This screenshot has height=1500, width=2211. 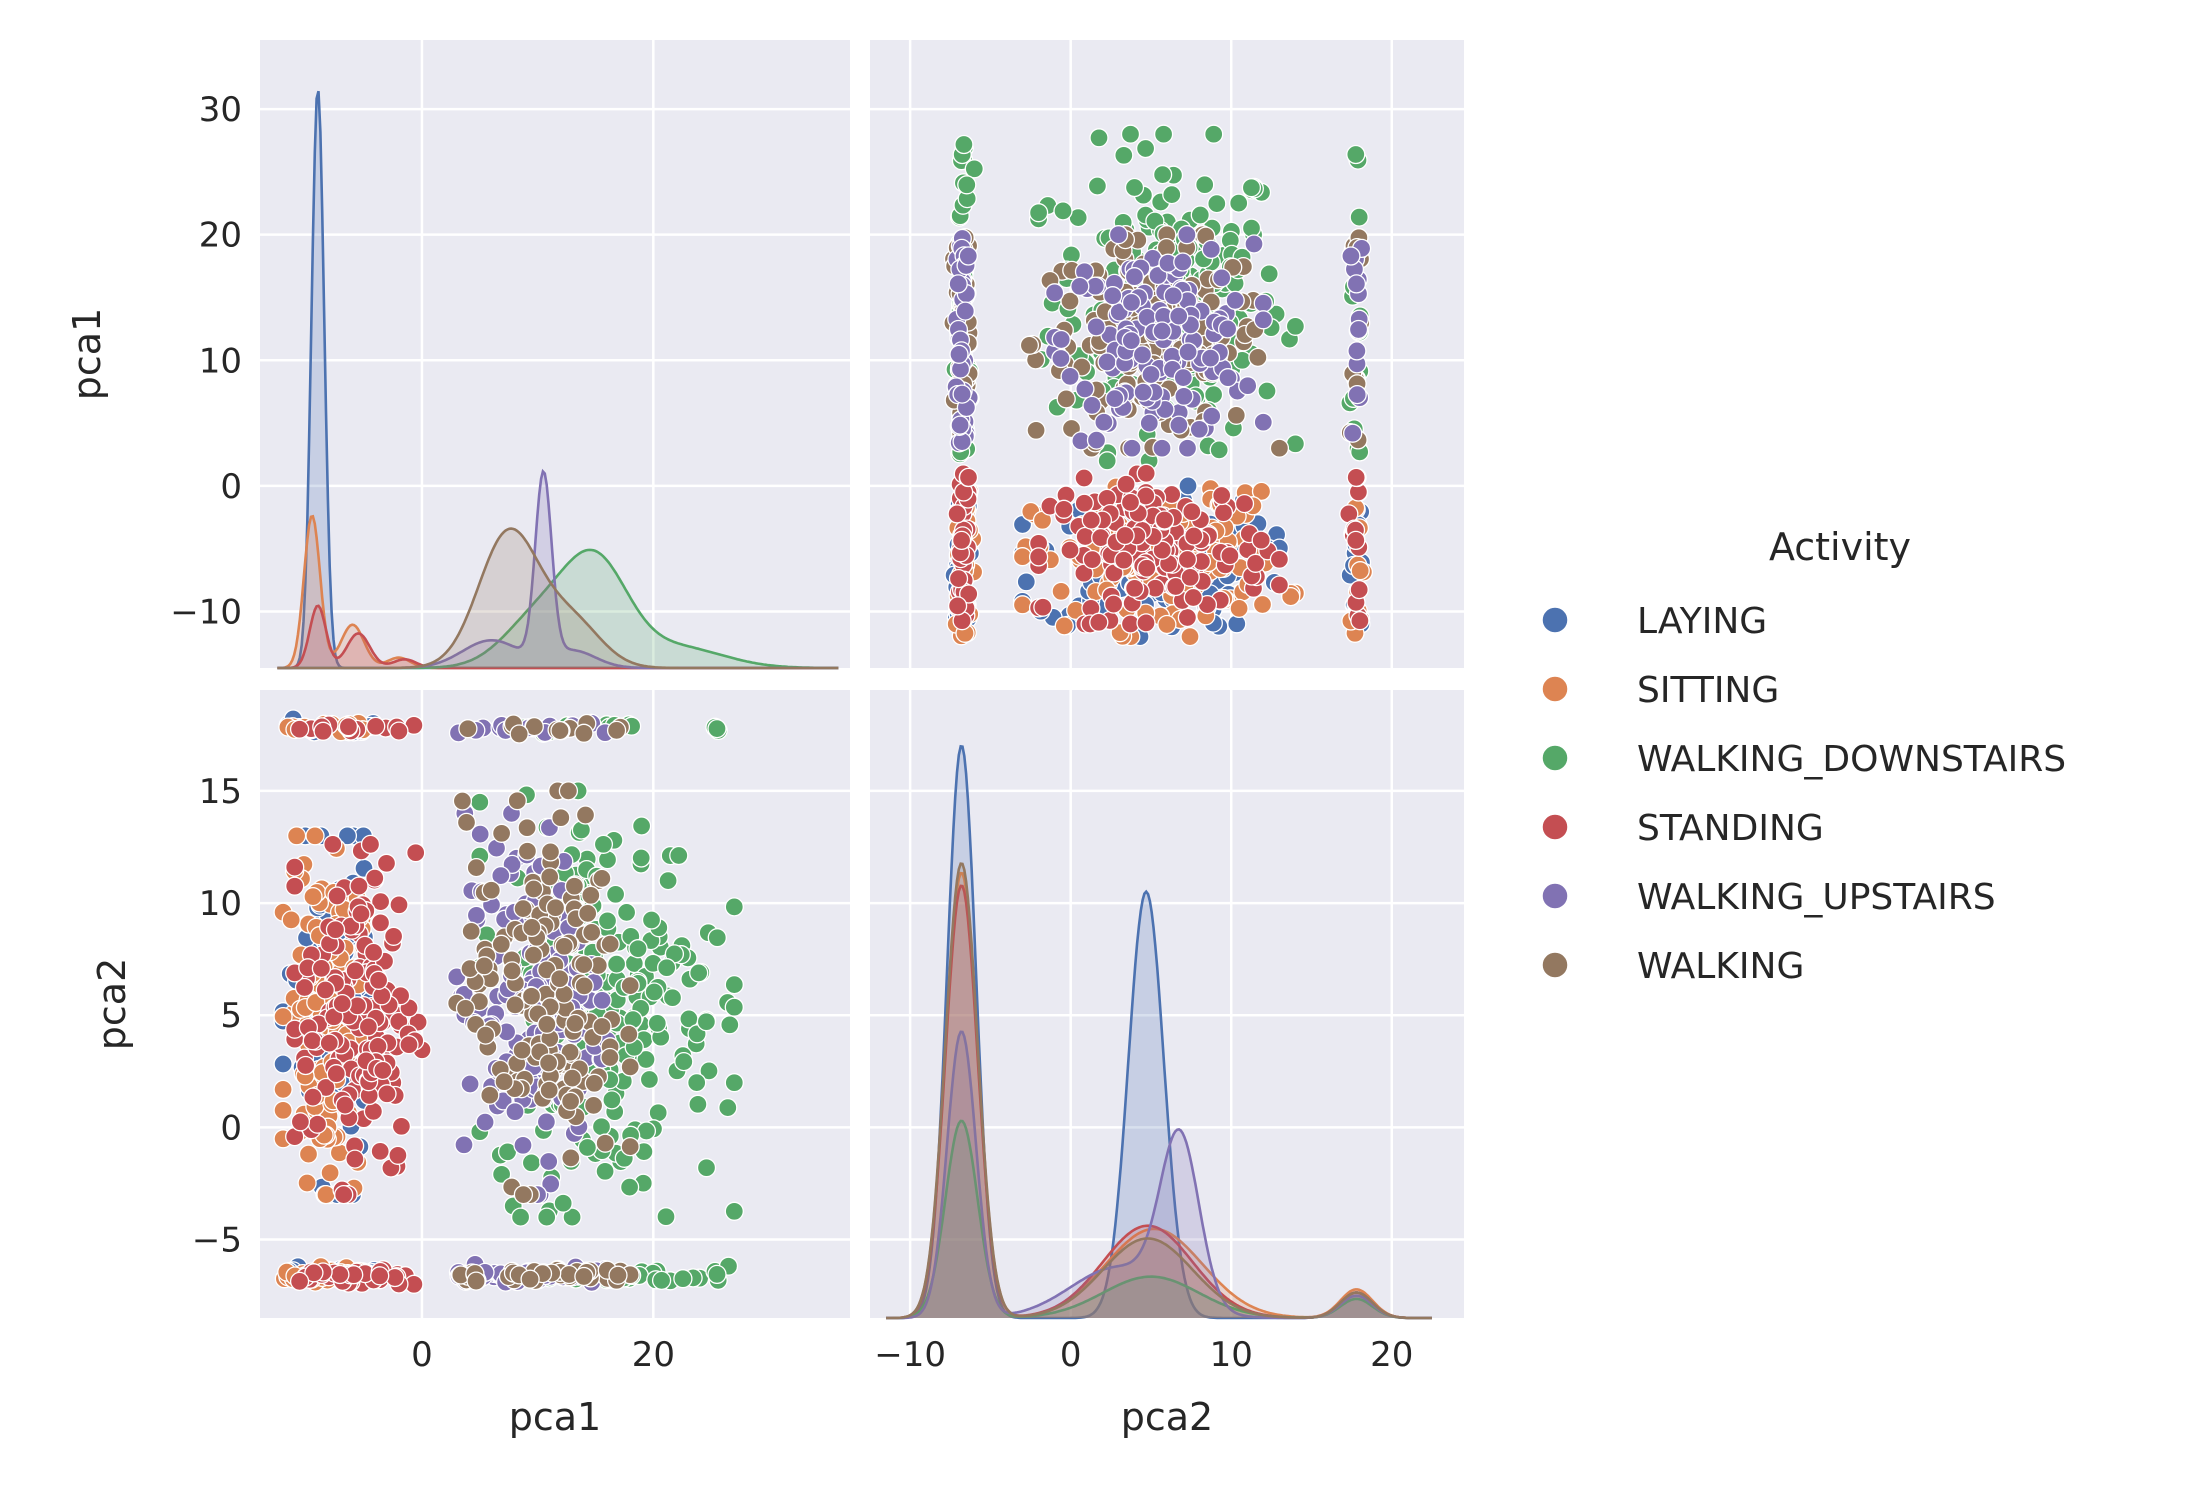 I want to click on kde-line-walking_upstairs, so click(x=1159, y=1175).